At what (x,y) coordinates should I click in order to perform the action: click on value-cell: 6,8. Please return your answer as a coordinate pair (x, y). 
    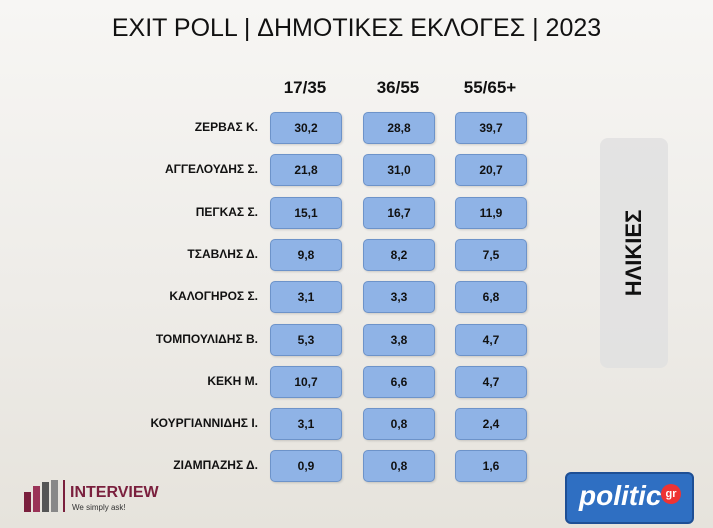
    Looking at the image, I should click on (491, 297).